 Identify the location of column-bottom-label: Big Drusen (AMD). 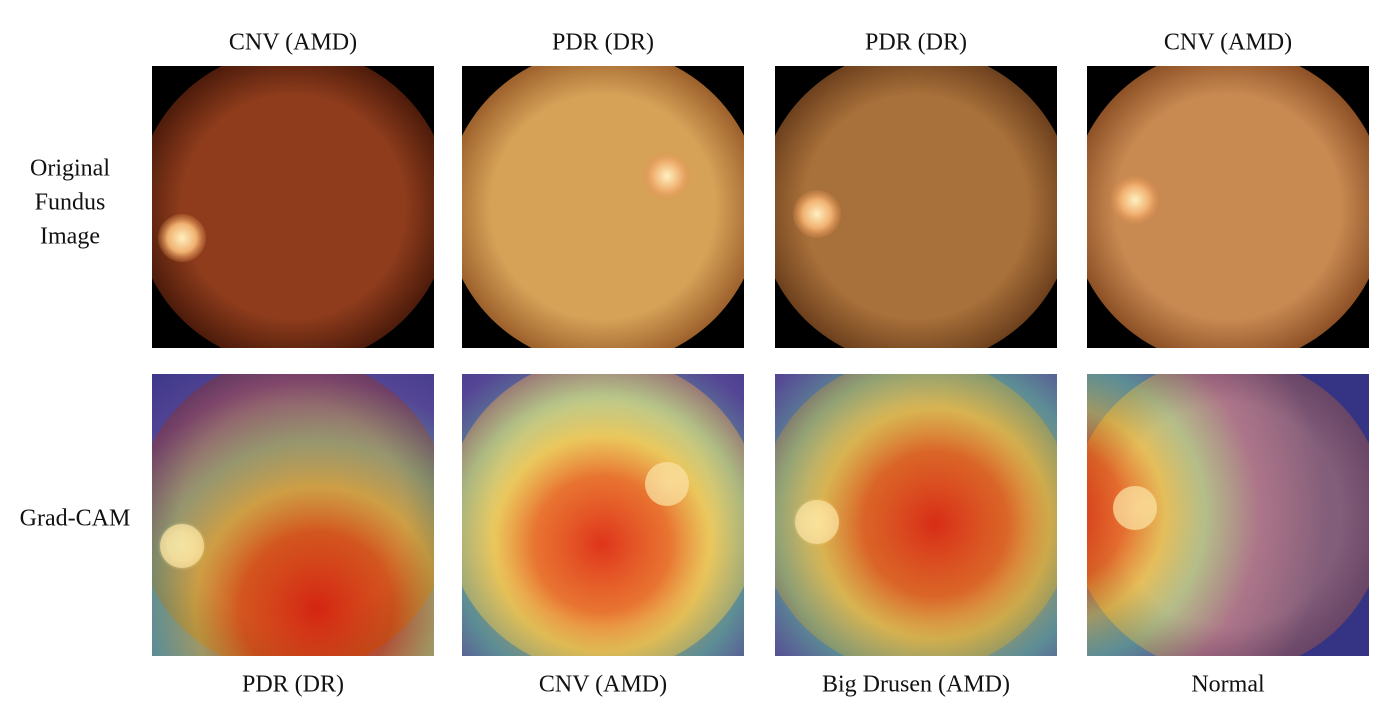
(916, 685).